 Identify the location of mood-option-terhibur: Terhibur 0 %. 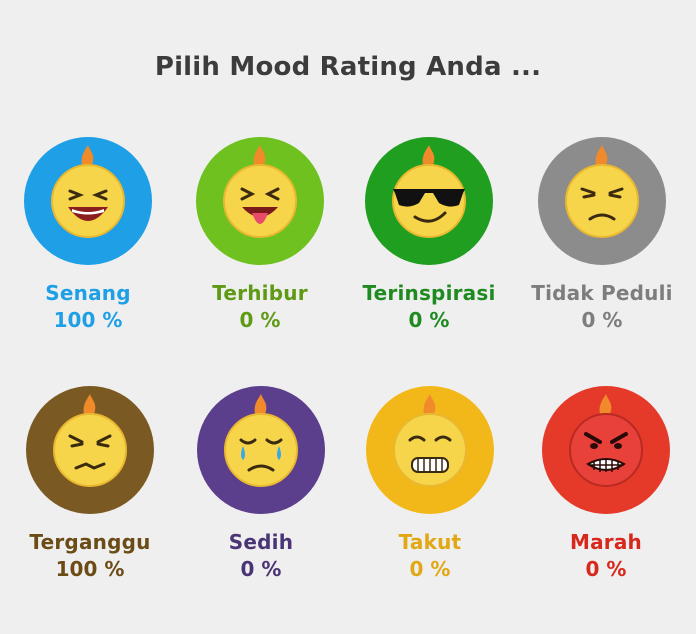
(260, 233).